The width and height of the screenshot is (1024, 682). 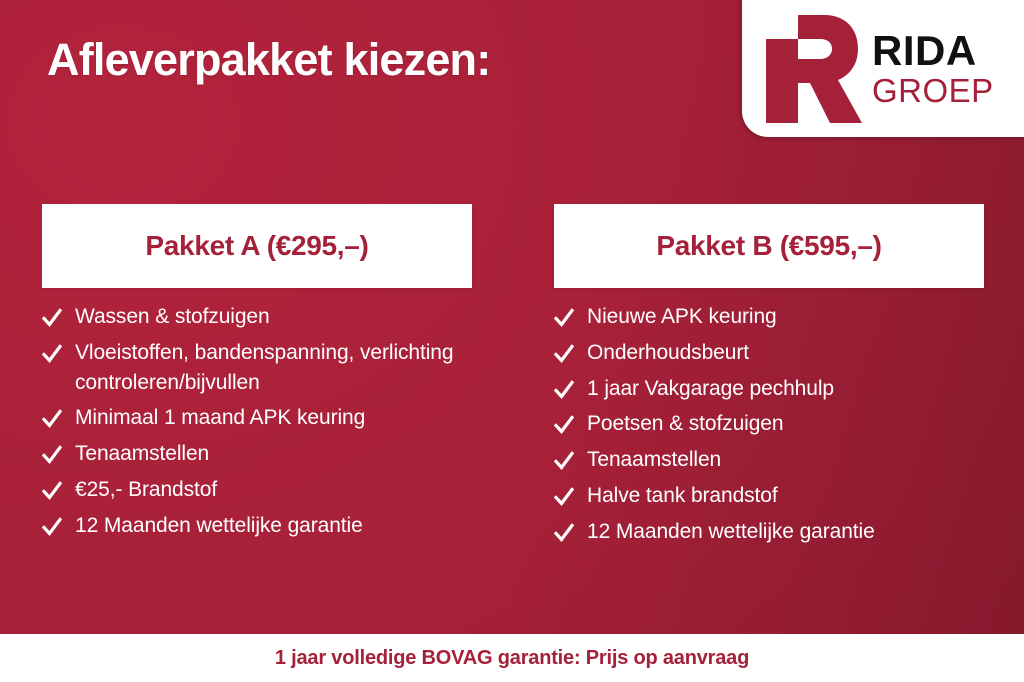 I want to click on list-item: 1 jaar Vakgarage pechhulp, so click(x=763, y=389).